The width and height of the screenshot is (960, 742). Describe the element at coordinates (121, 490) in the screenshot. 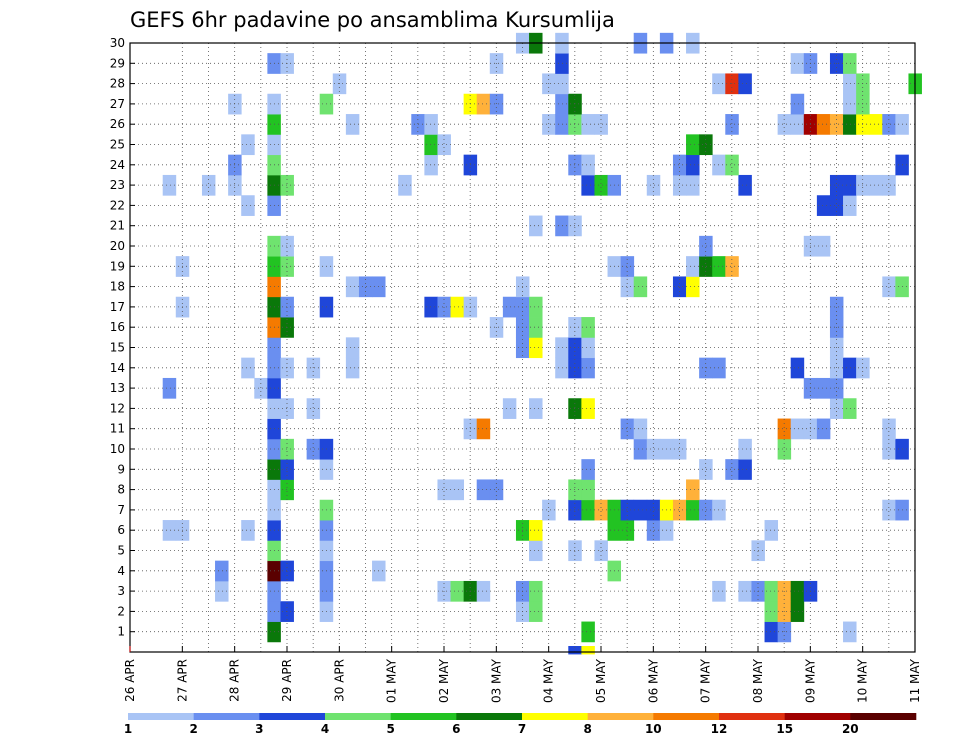

I see `y-tick-label: 8` at that location.